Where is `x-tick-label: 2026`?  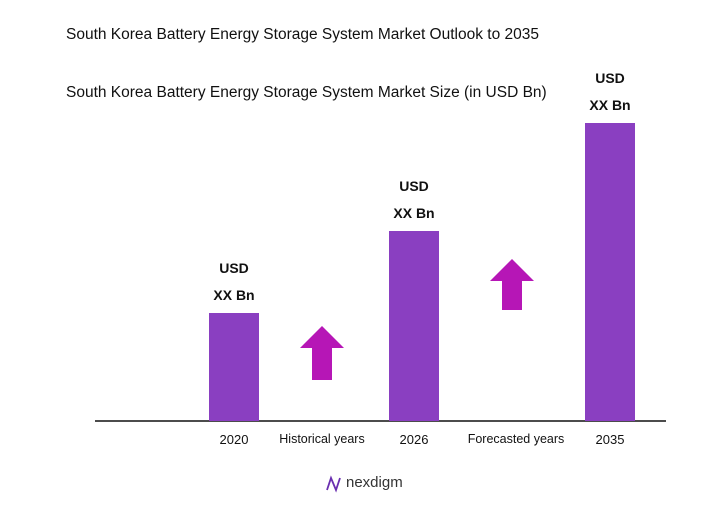
x-tick-label: 2026 is located at coordinates (414, 439).